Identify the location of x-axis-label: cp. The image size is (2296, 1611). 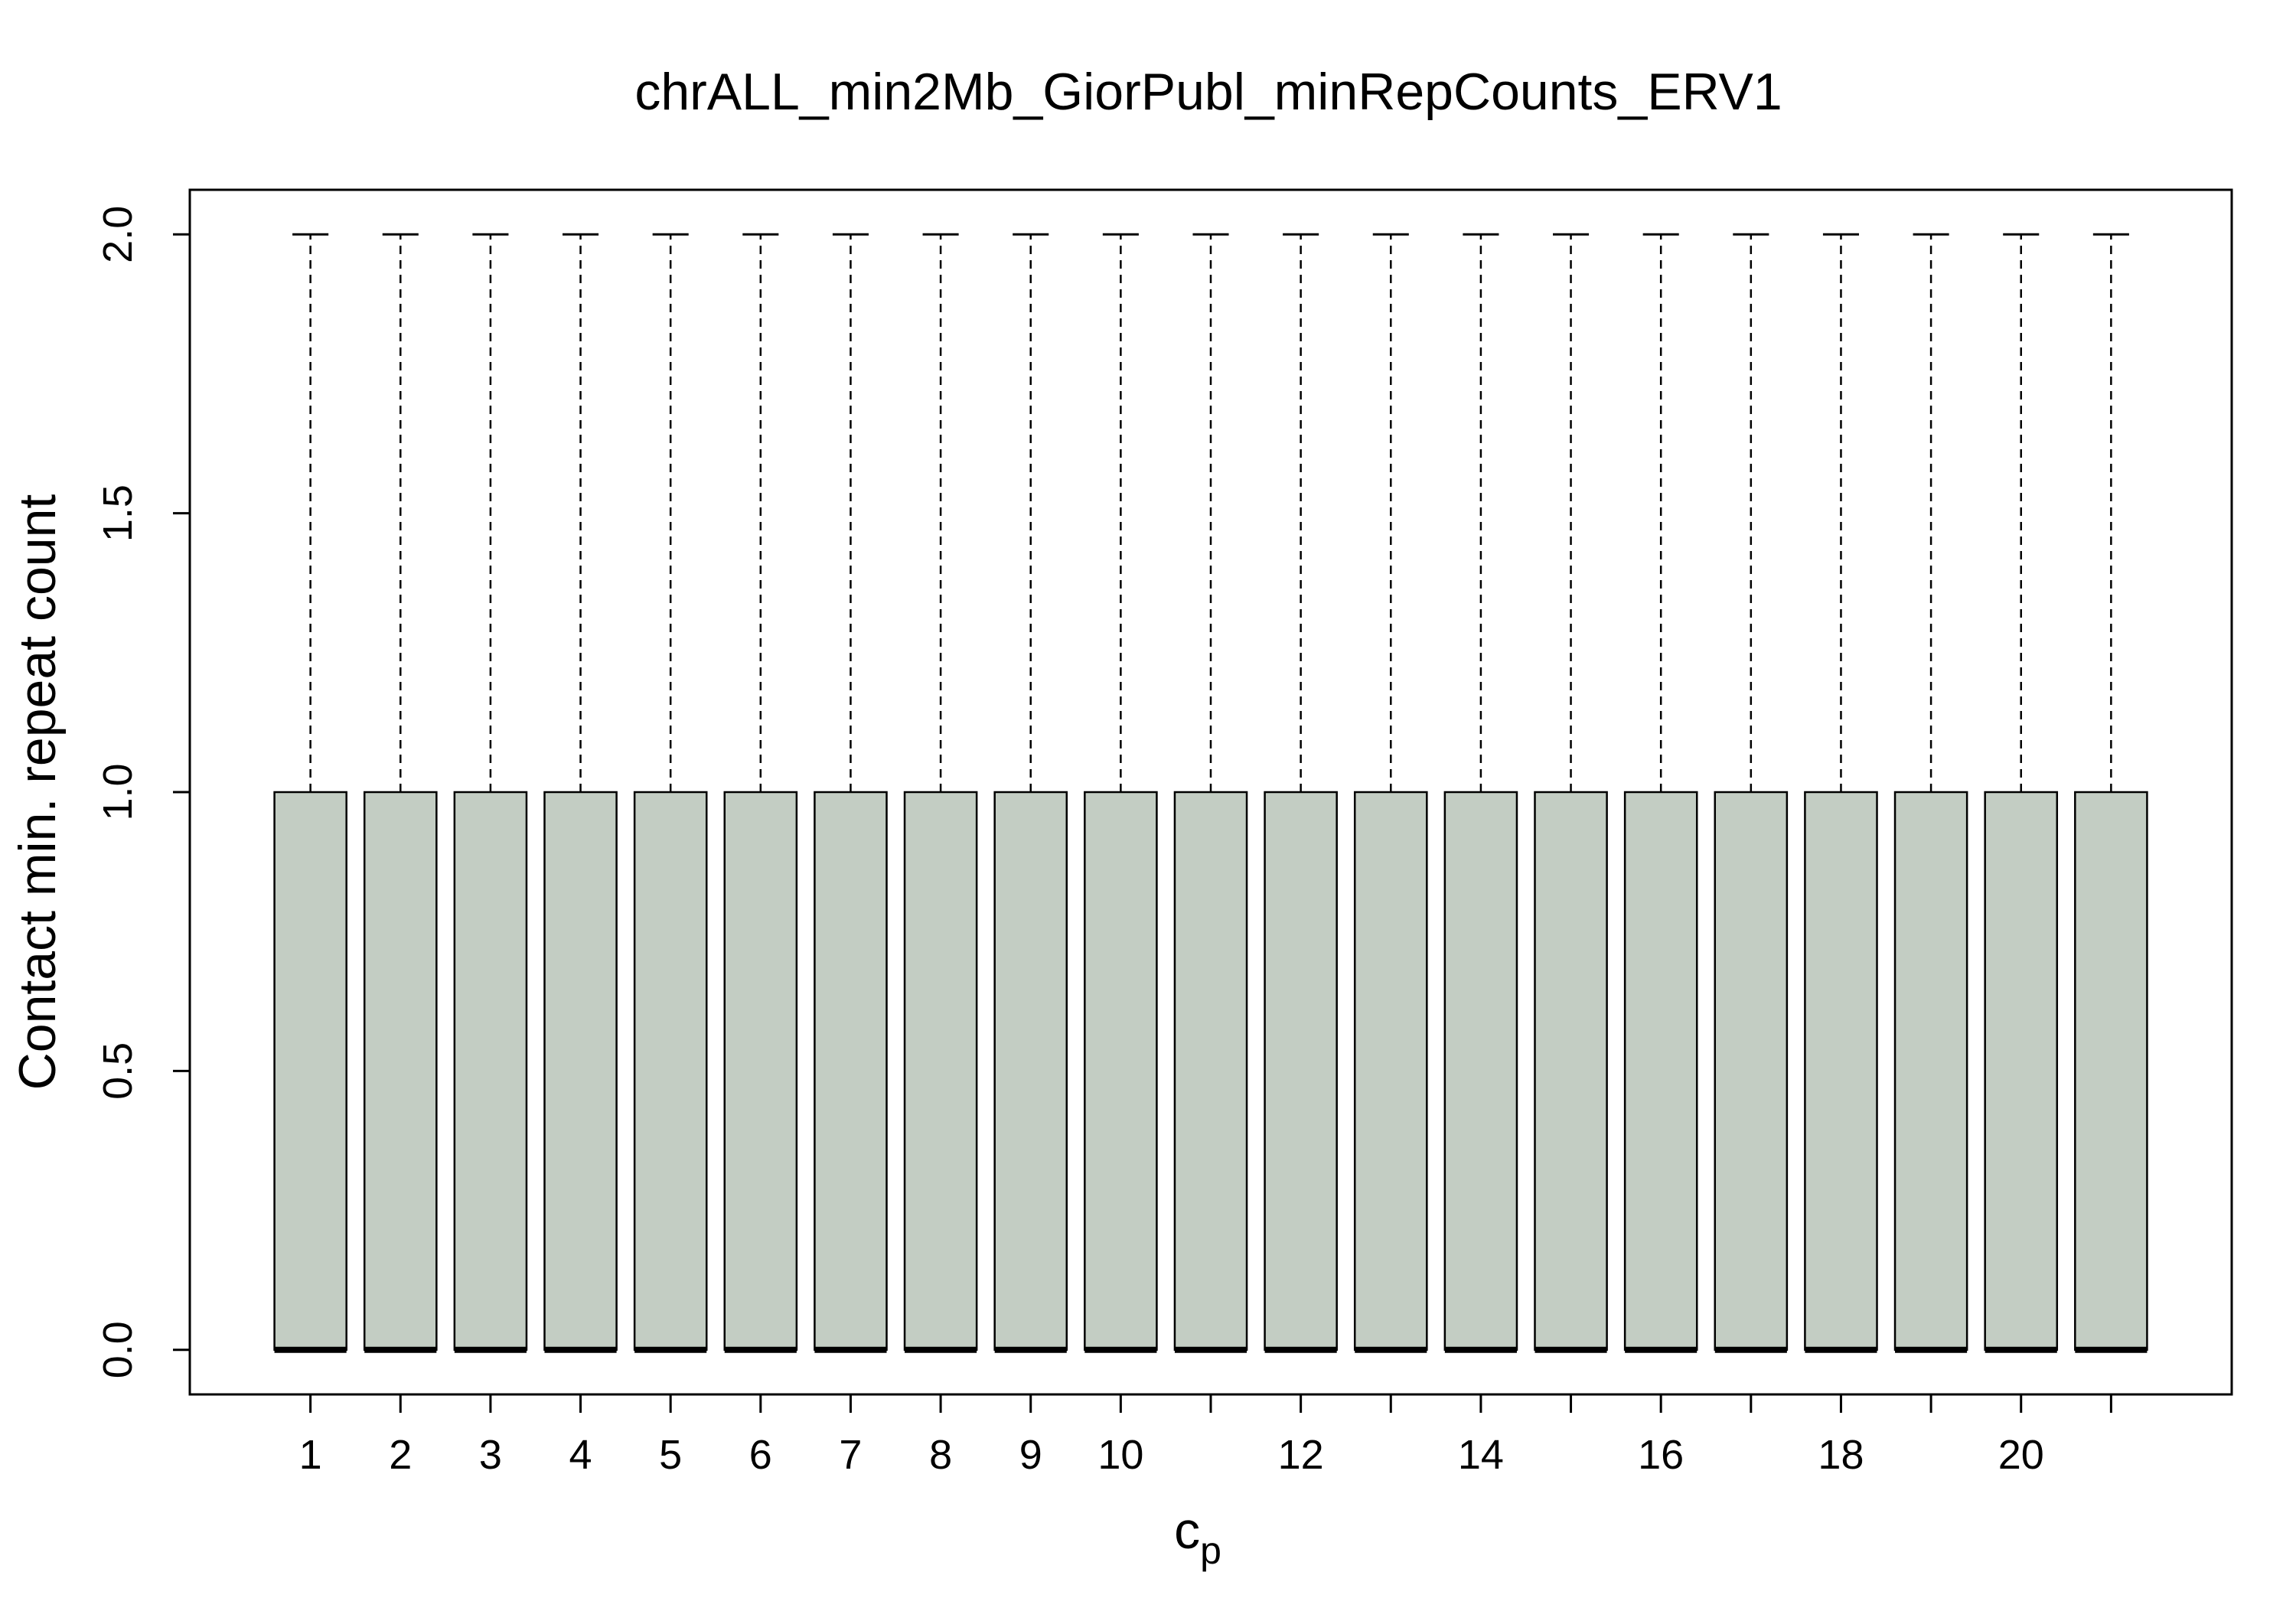
(1197, 1537).